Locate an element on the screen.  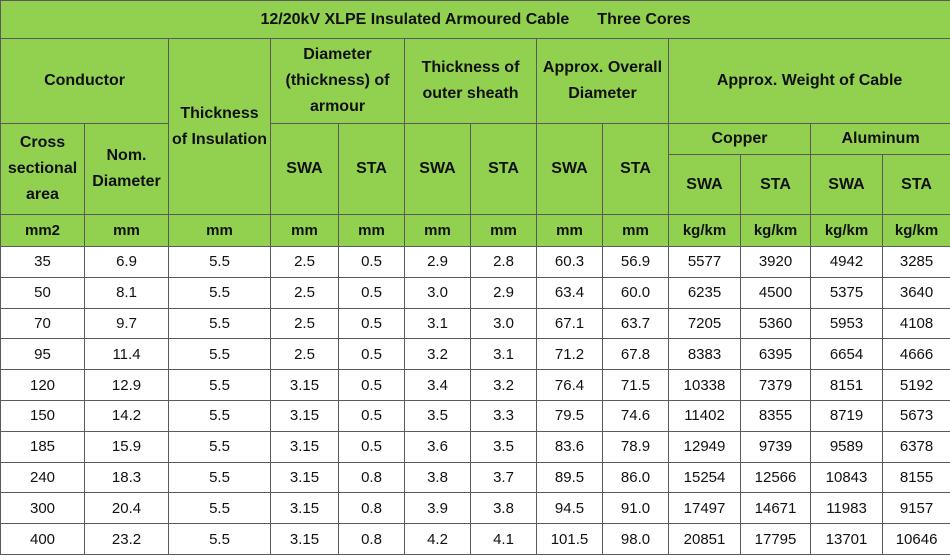
table-cell: 8719 is located at coordinates (846, 415).